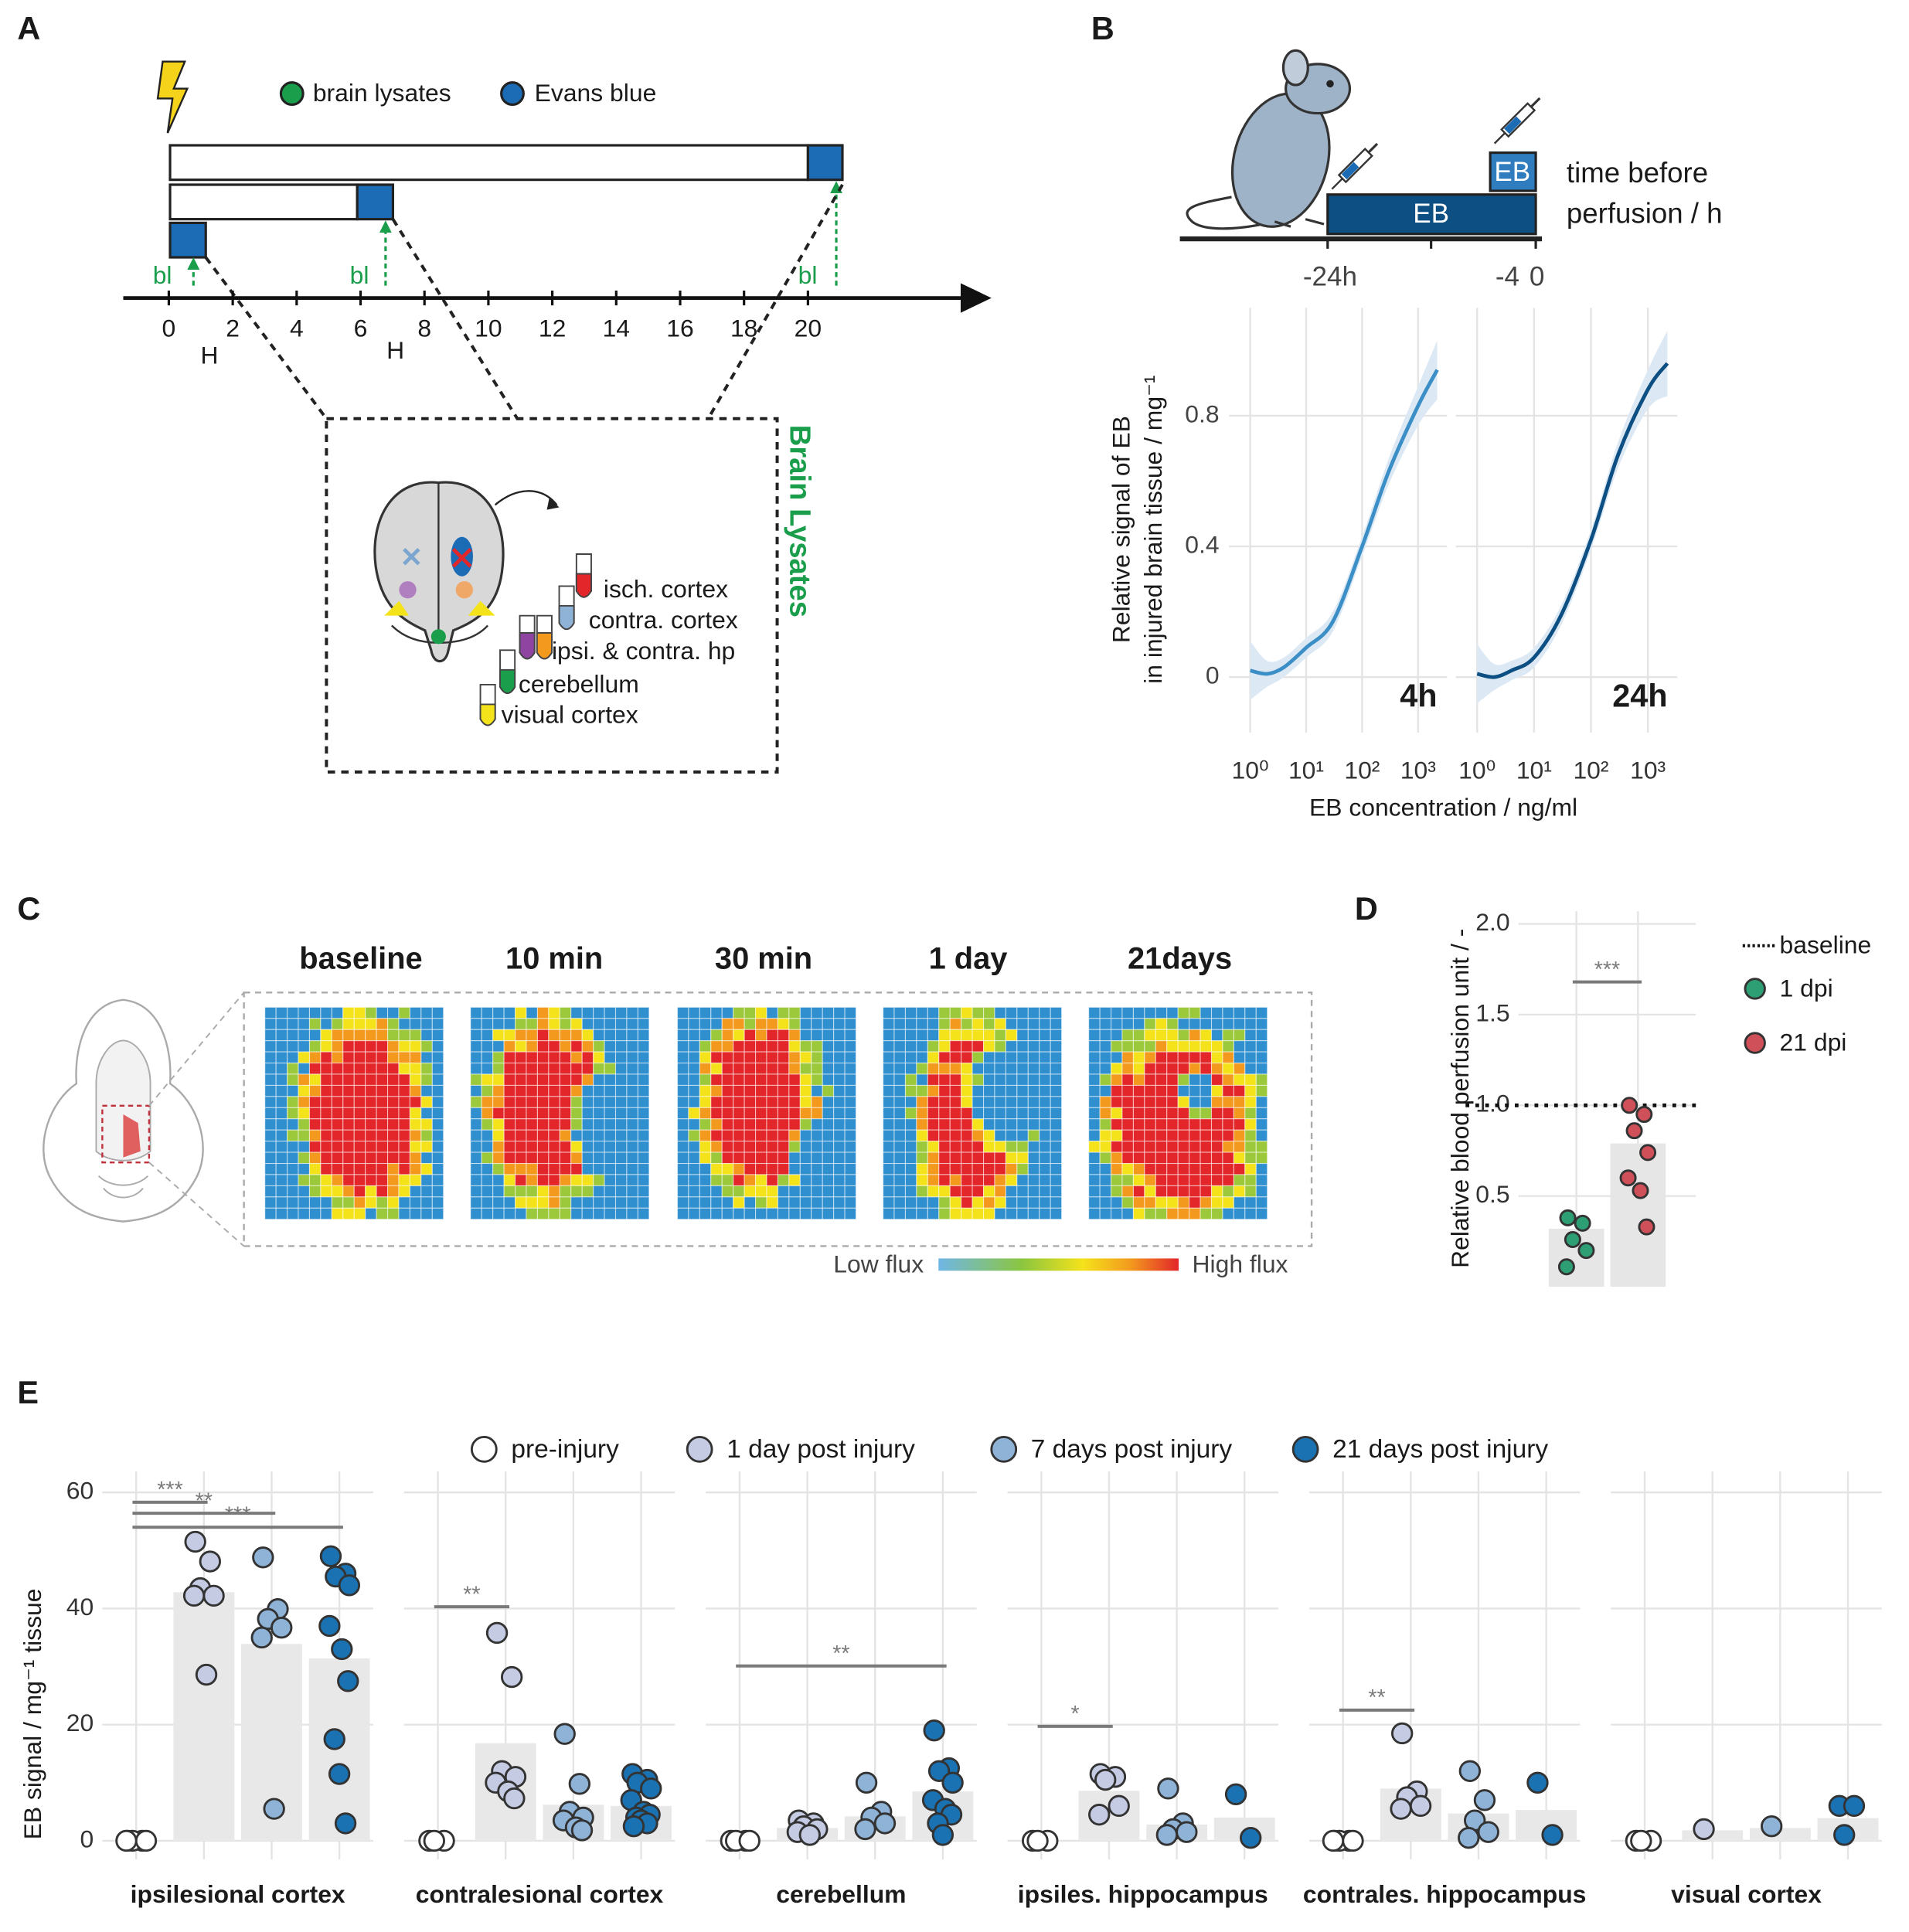  What do you see at coordinates (169, 328) in the screenshot?
I see `axis-tick-label: 0` at bounding box center [169, 328].